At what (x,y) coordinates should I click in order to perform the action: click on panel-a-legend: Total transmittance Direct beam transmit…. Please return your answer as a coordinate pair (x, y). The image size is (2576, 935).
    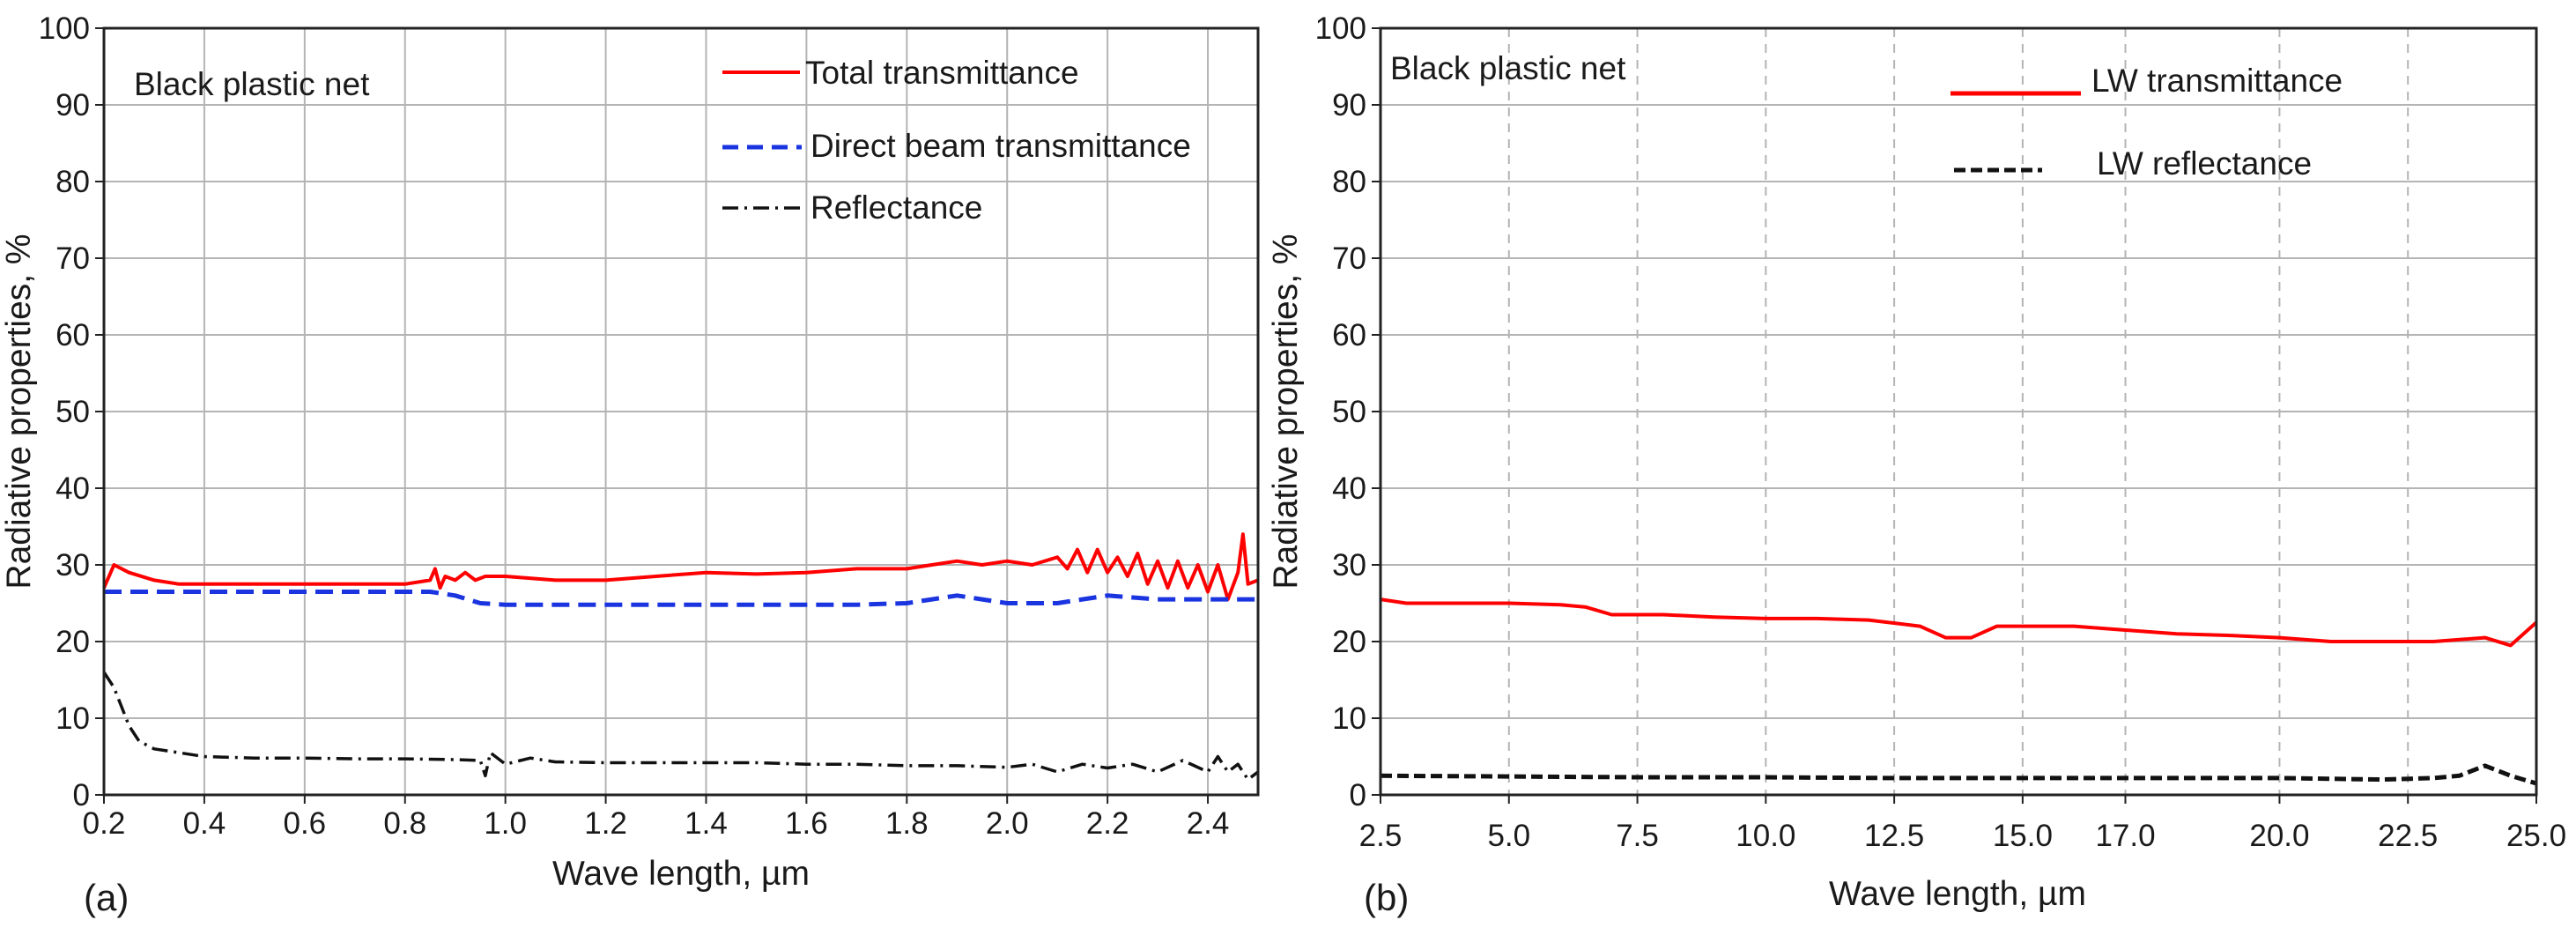
    Looking at the image, I should click on (957, 140).